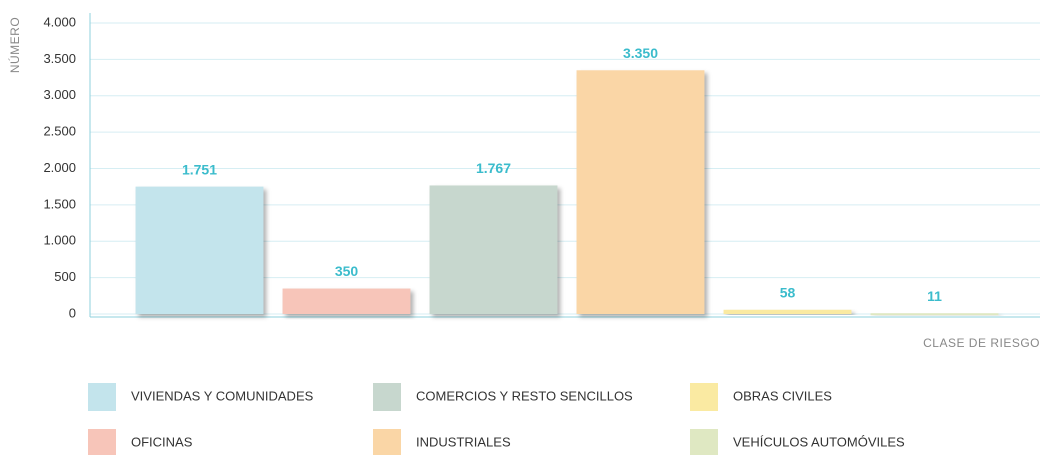 The width and height of the screenshot is (1042, 455). I want to click on y-tick-label: 0, so click(72, 312).